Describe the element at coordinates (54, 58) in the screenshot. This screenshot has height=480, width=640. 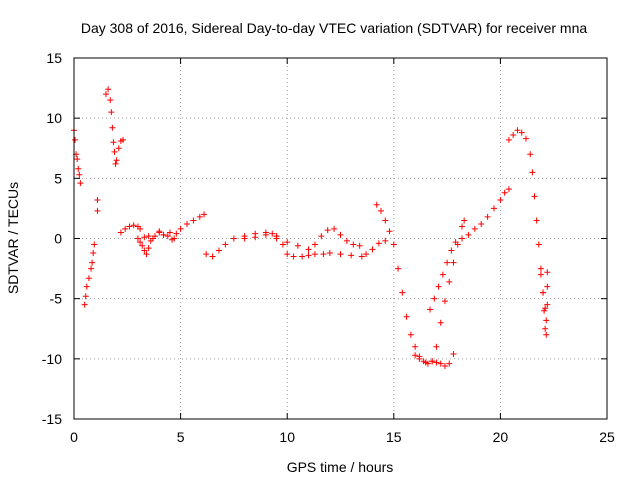
I see `y-tick-label: 15` at that location.